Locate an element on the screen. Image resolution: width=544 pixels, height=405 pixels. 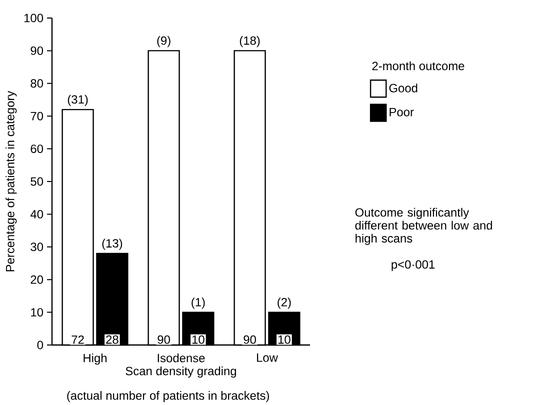
annotation: (2) is located at coordinates (284, 303).